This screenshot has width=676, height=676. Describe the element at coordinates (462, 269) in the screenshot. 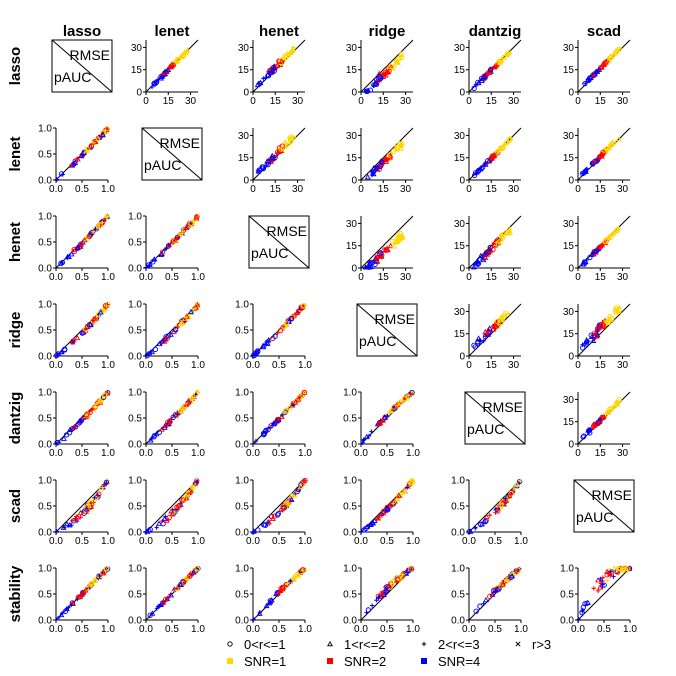

I see `y-tick-label: 0` at that location.